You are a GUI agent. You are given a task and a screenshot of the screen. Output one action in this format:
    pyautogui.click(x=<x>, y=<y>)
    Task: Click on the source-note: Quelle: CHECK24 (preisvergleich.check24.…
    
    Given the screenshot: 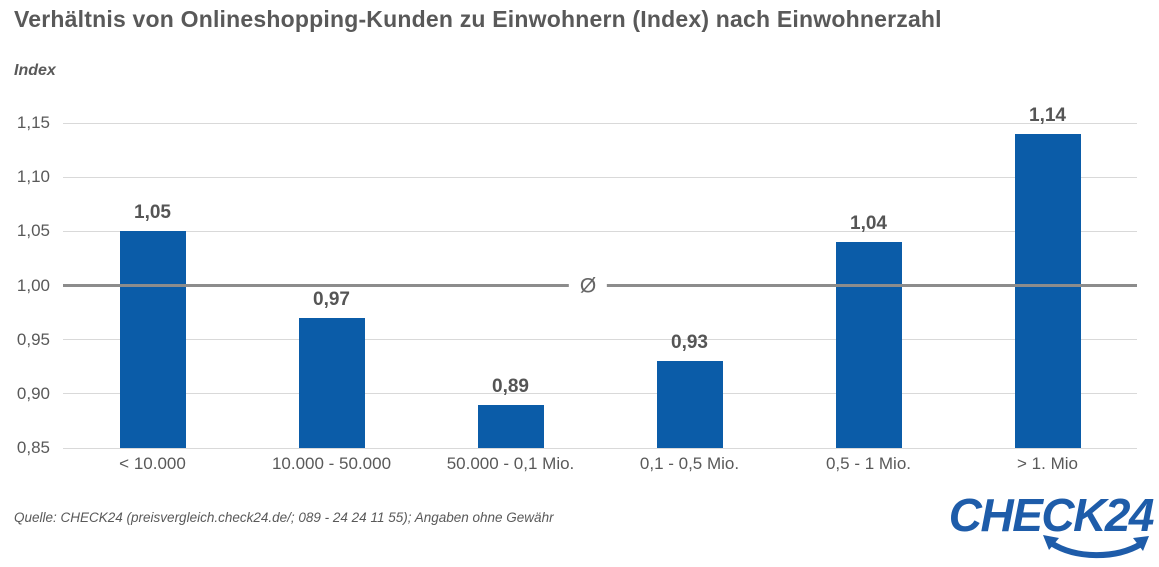 What is the action you would take?
    pyautogui.click(x=284, y=517)
    